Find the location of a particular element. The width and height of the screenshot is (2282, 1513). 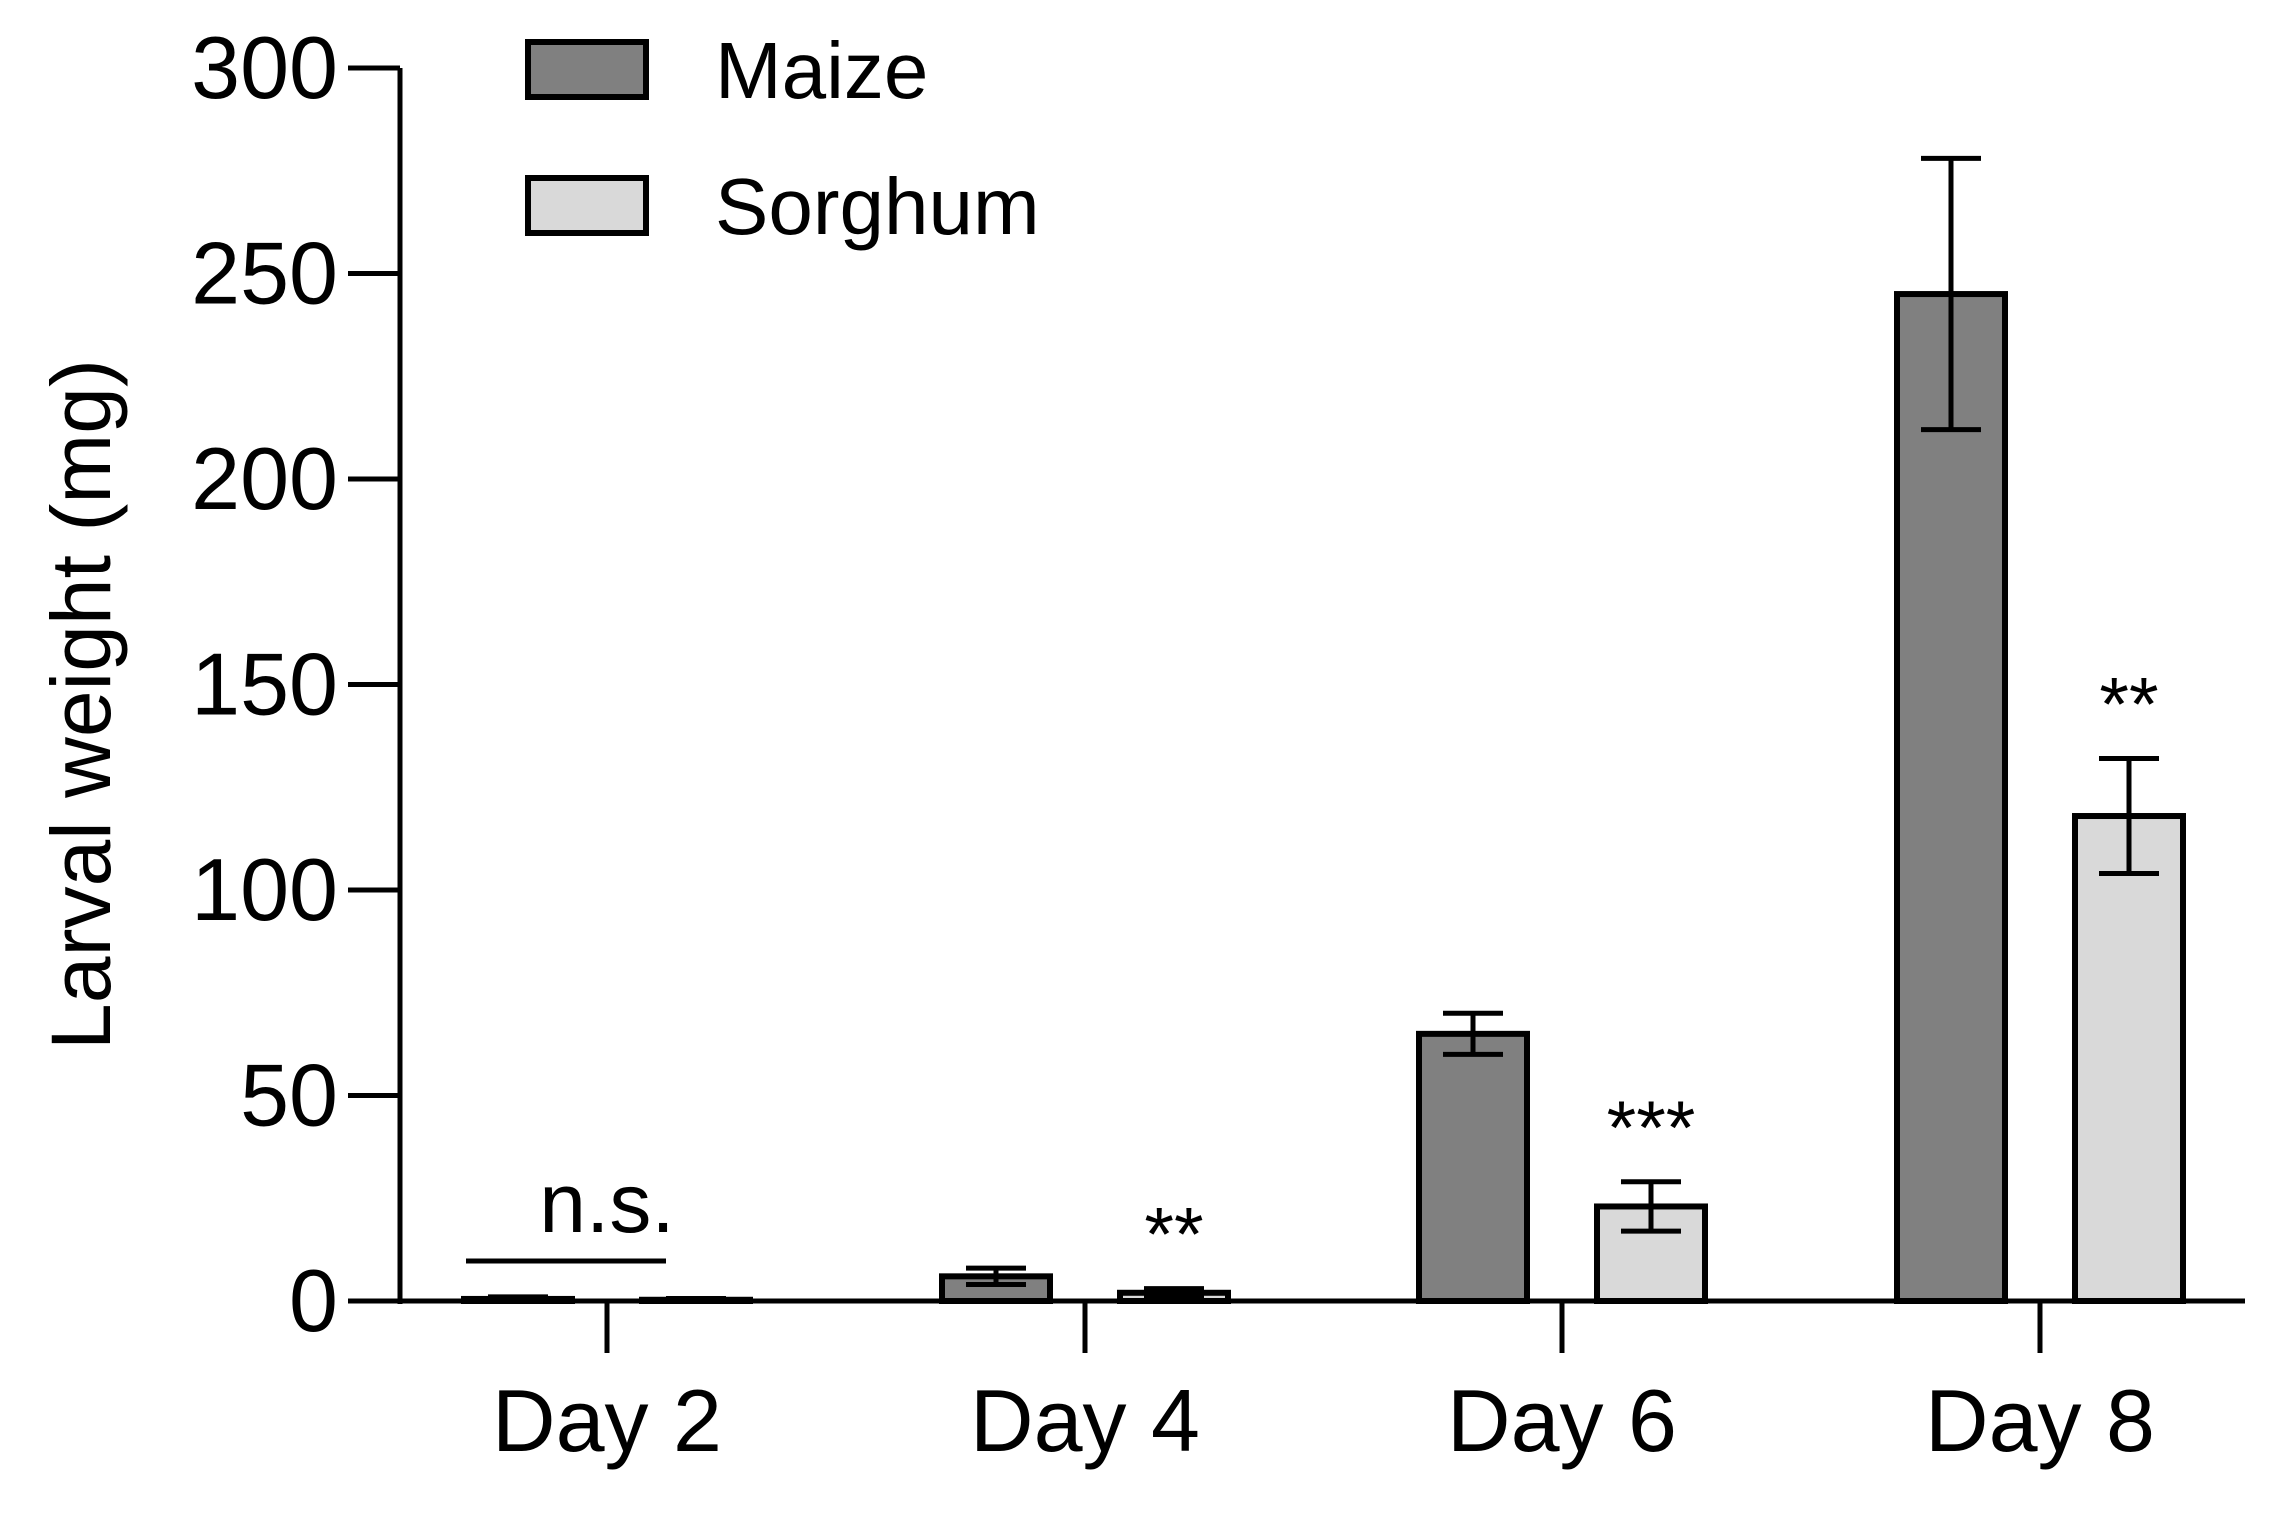

significance-label: n.s. is located at coordinates (606, 1203).